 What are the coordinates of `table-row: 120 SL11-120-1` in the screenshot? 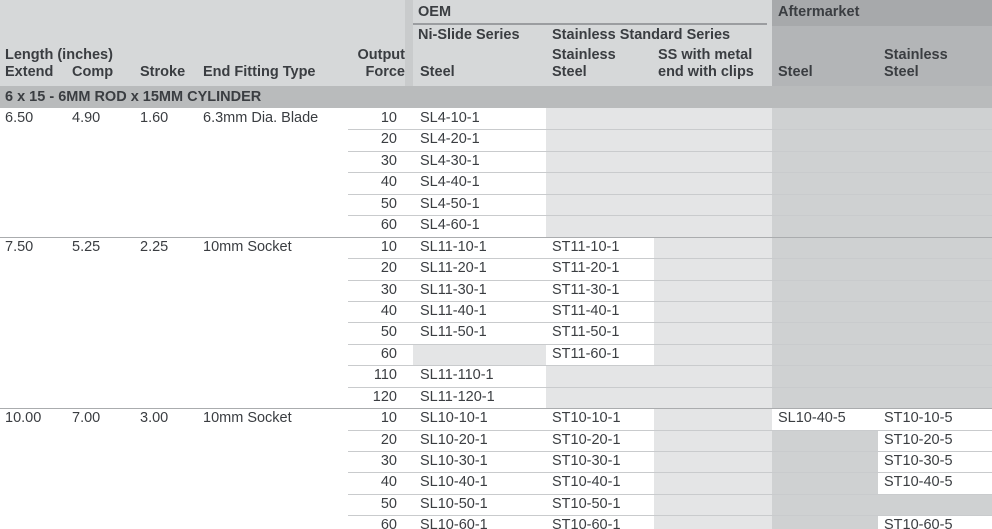 It's located at (496, 397).